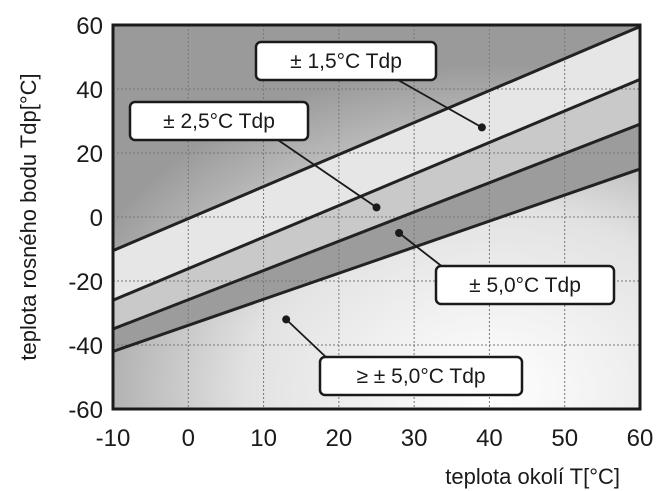 This screenshot has width=662, height=491. Describe the element at coordinates (254, 156) in the screenshot. I see `callout: ± 2,5°C Tdp` at that location.